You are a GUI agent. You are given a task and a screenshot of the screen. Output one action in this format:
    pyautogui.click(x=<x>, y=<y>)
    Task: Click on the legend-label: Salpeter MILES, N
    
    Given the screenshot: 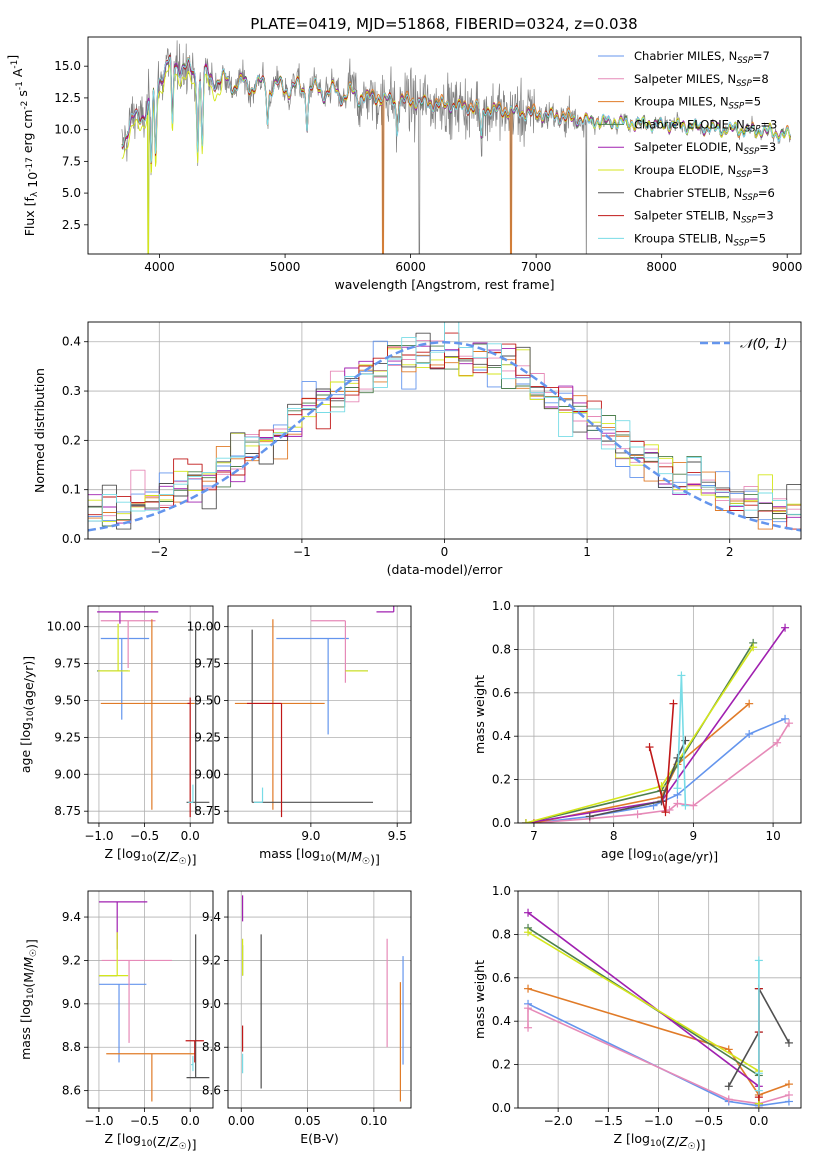 What is the action you would take?
    pyautogui.click(x=685, y=79)
    